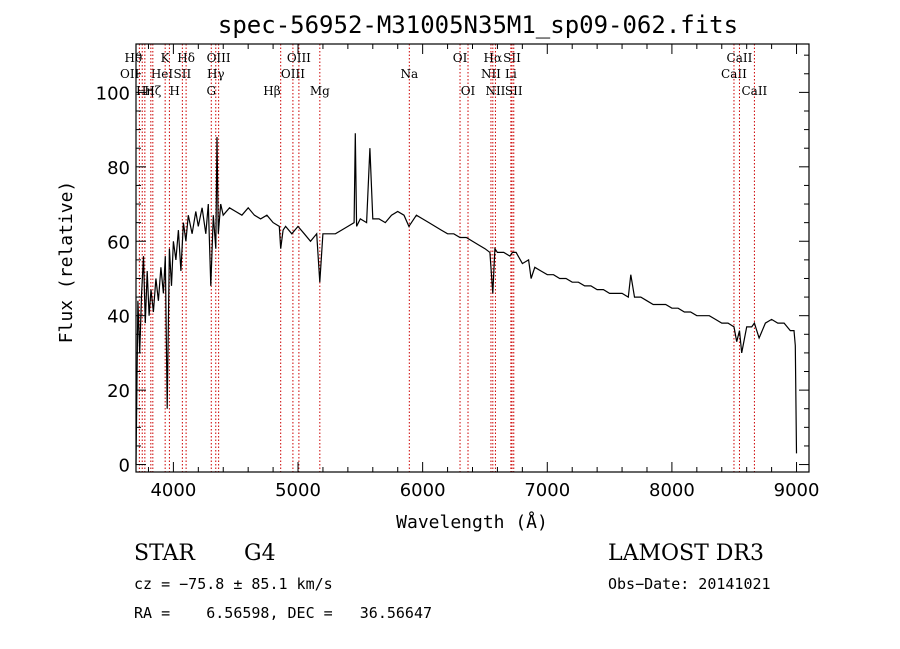 The width and height of the screenshot is (900, 649). Describe the element at coordinates (689, 584) in the screenshot. I see `observation-date: Obs−Date: 20141021` at that location.